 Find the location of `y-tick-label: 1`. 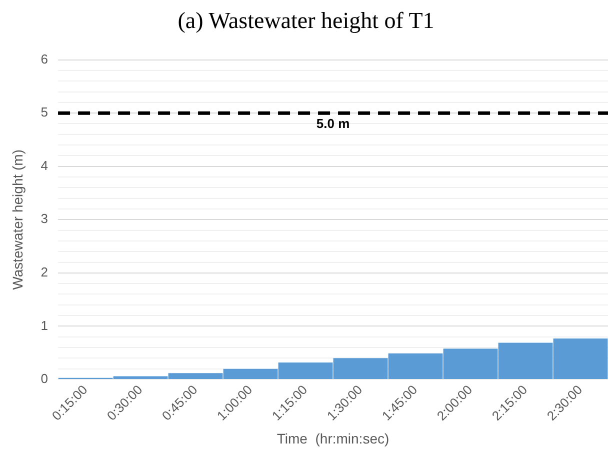

y-tick-label: 1 is located at coordinates (44, 325).